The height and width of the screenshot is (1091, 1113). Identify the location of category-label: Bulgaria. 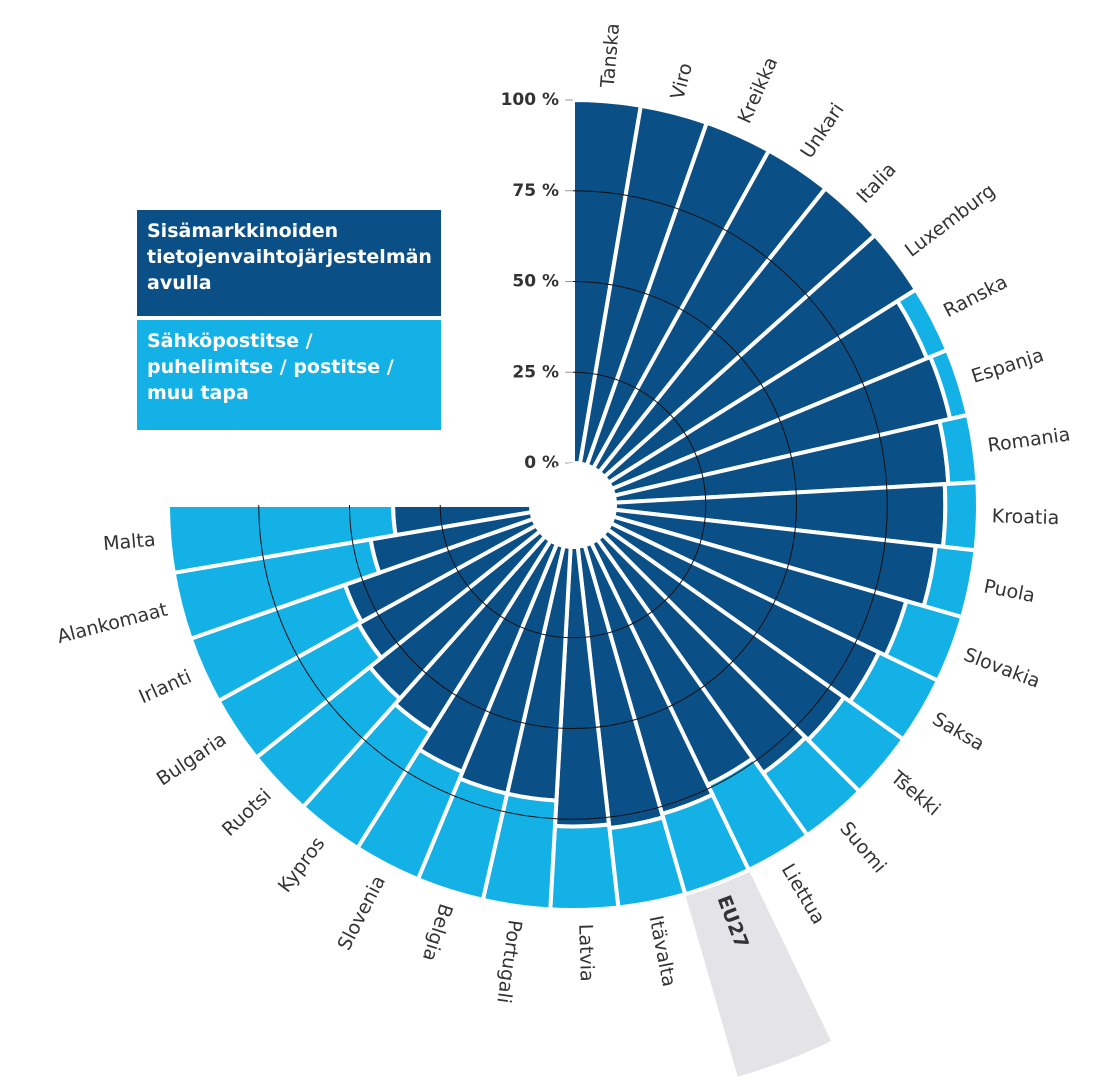
(192, 759).